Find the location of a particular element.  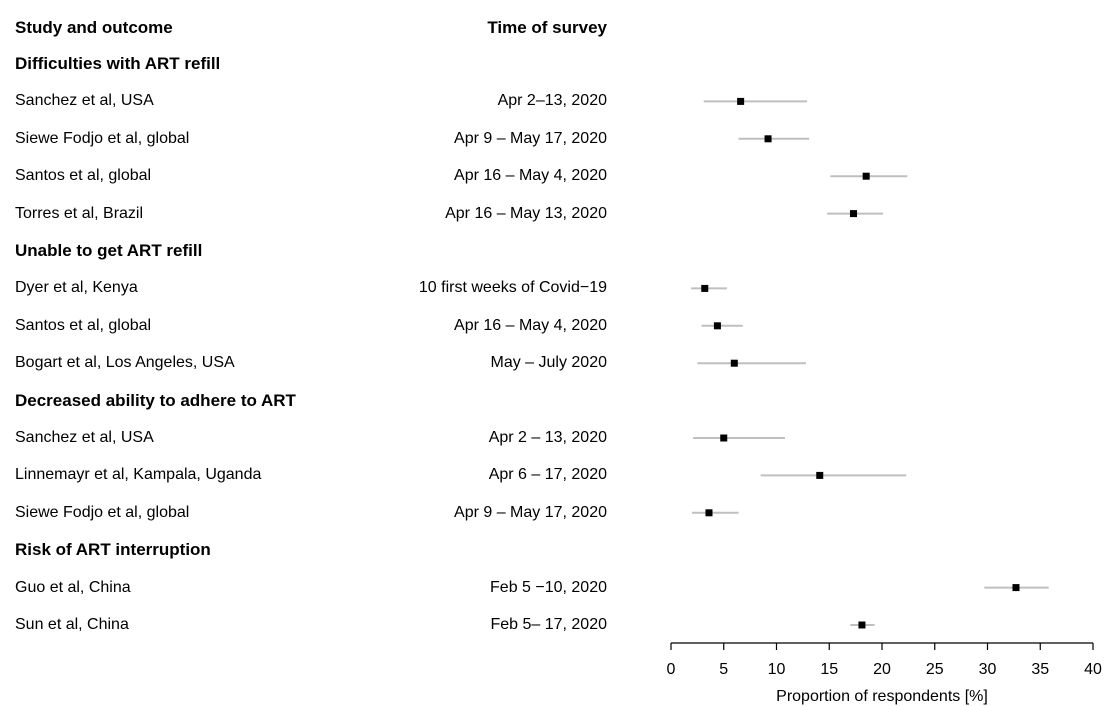

study-label: Linnemayr et al, Kampala, Uganda is located at coordinates (138, 475).